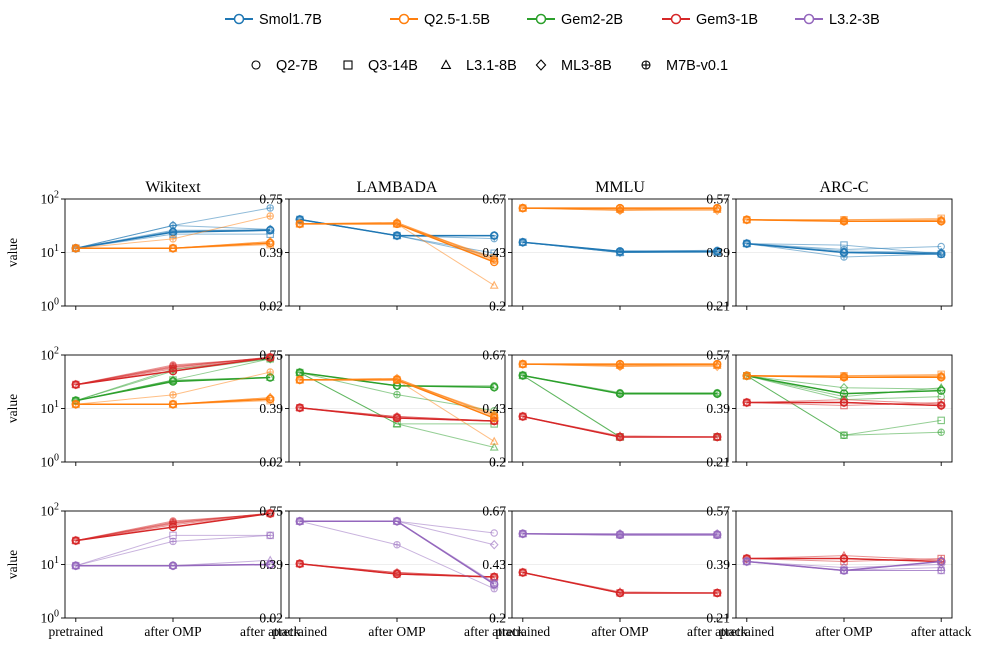  I want to click on legend-entry-q314: Q3-14B, so click(380, 66).